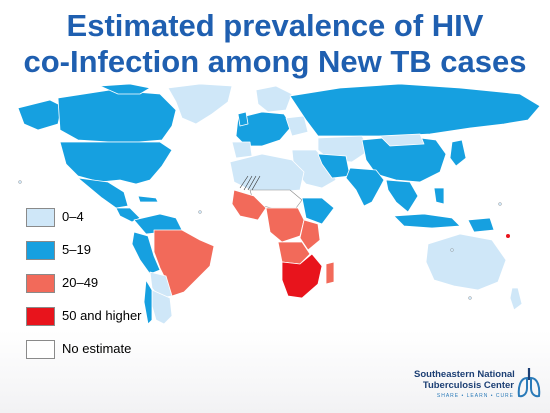 This screenshot has width=550, height=413. What do you see at coordinates (200, 104) in the screenshot?
I see `region-greenland` at bounding box center [200, 104].